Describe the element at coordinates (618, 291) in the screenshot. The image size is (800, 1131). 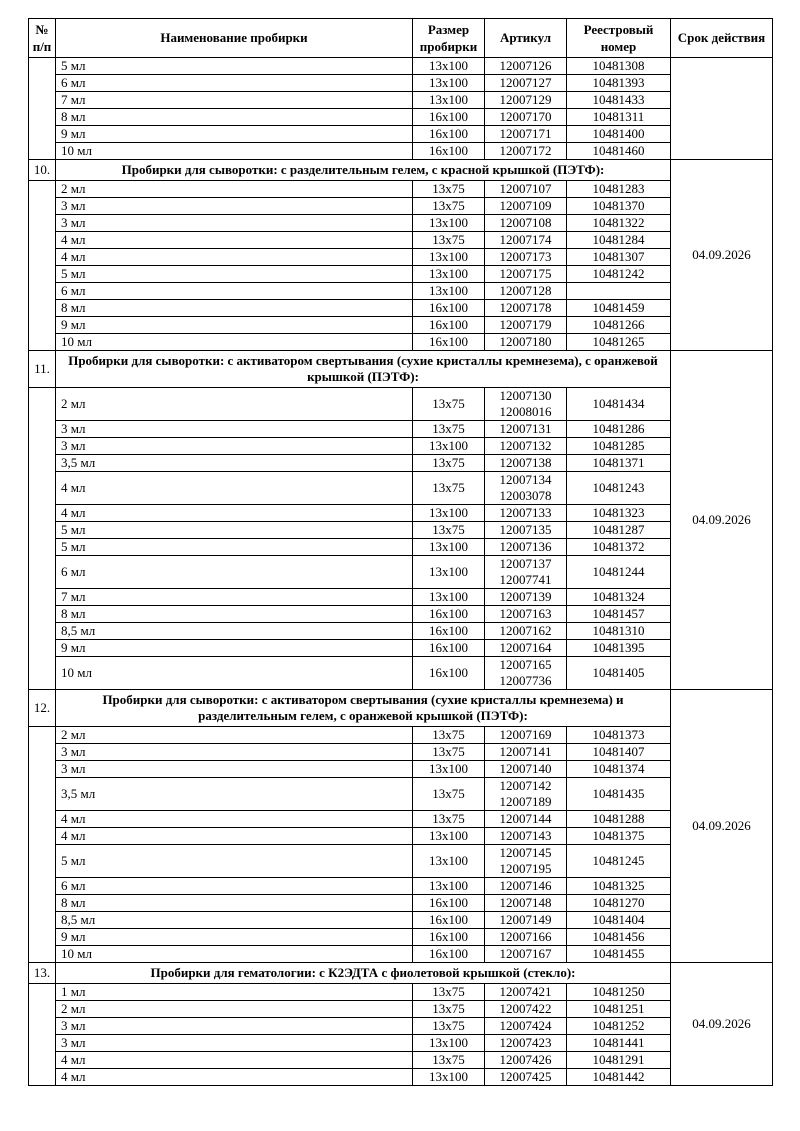
I see `registry-cell` at that location.